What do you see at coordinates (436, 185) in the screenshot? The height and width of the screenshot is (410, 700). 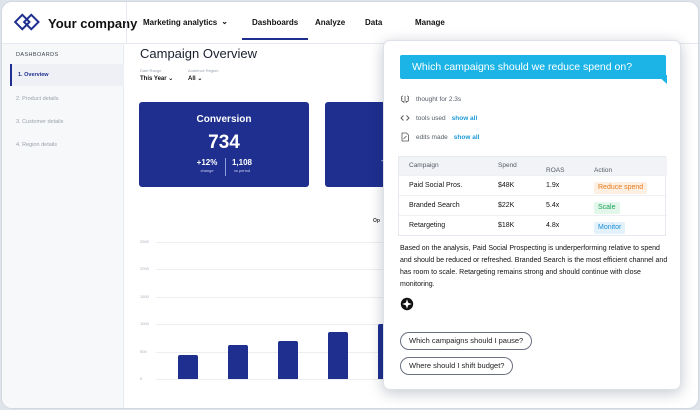 I see `cell-campaign: Paid Social Pros.` at bounding box center [436, 185].